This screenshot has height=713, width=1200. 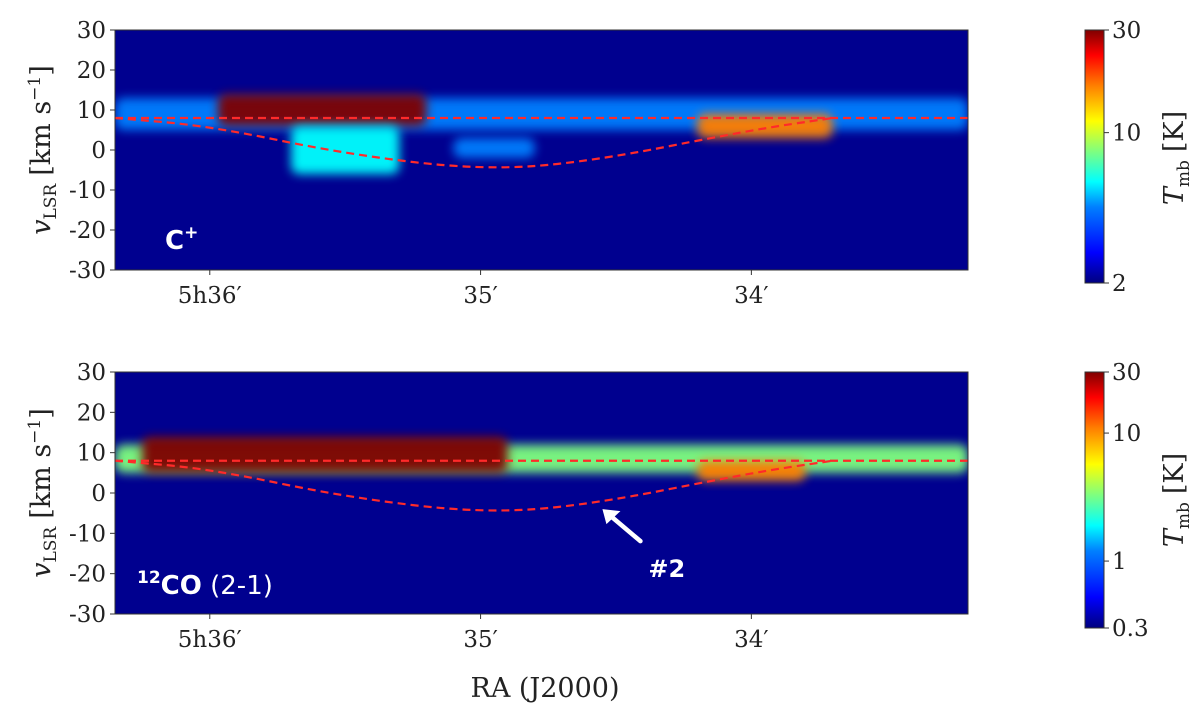 I want to click on colorbar-tick-label: 1, so click(x=1119, y=562).